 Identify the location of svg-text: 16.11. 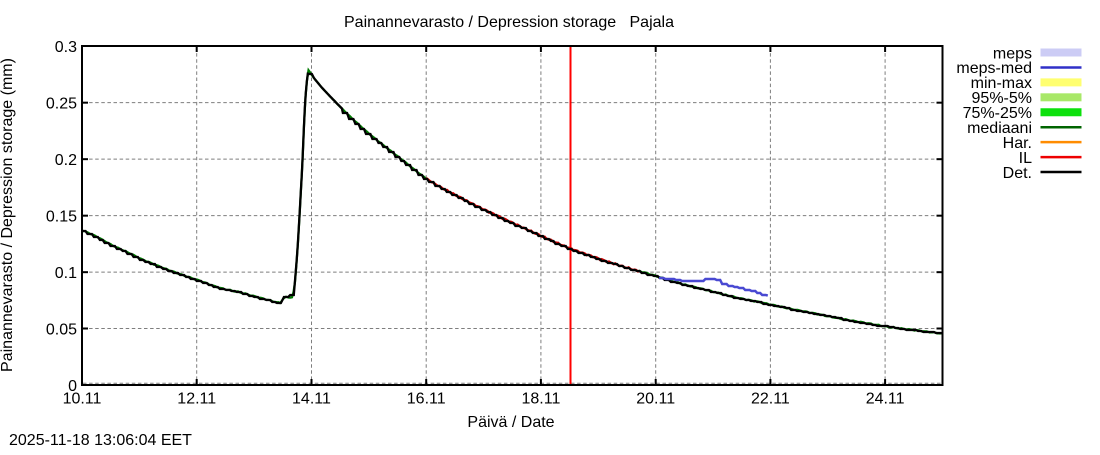
(426, 399).